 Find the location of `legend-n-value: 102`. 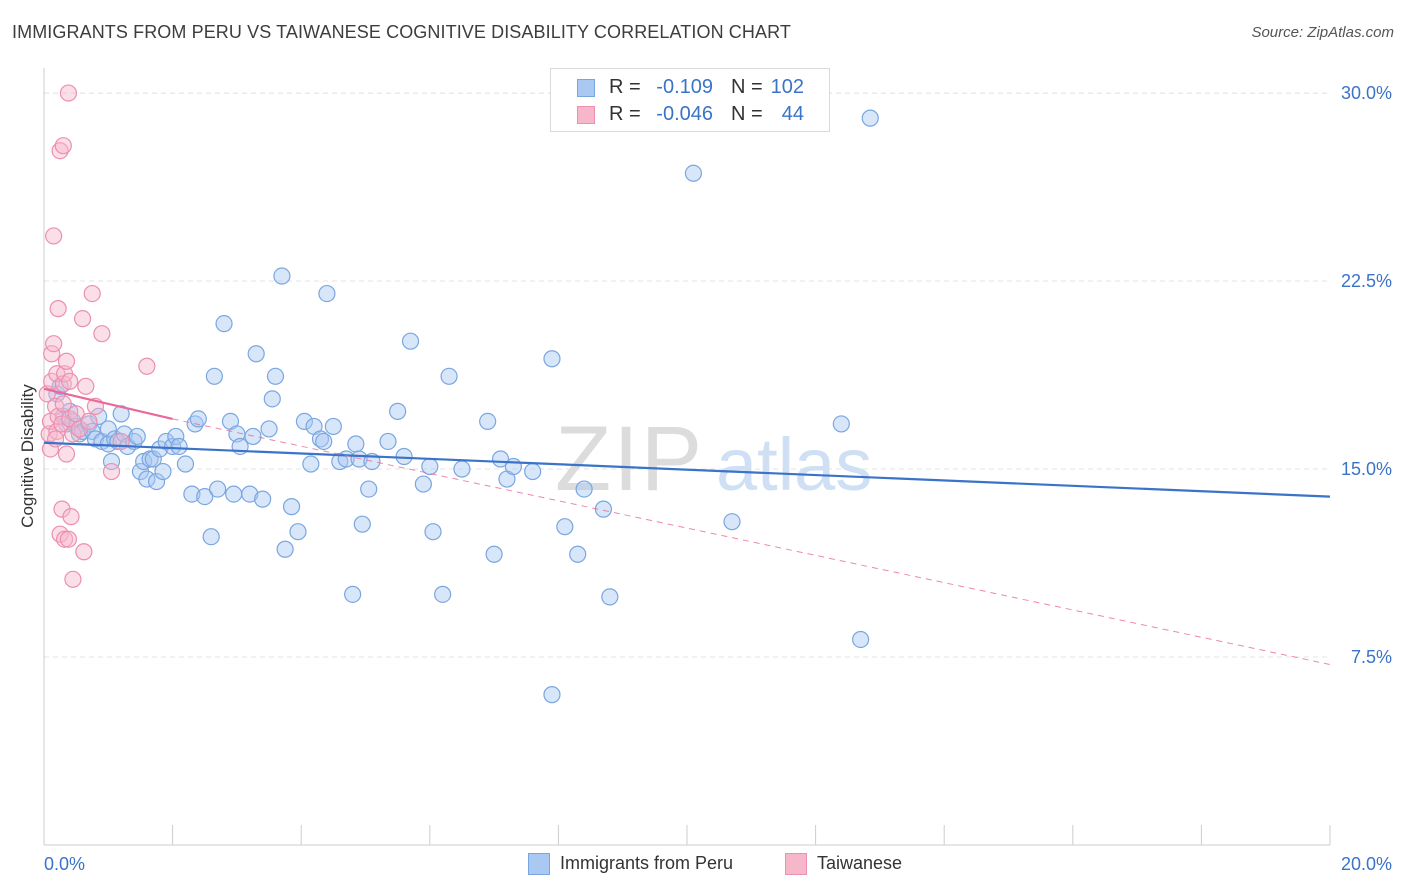

legend-n-value: 102 is located at coordinates (787, 87).